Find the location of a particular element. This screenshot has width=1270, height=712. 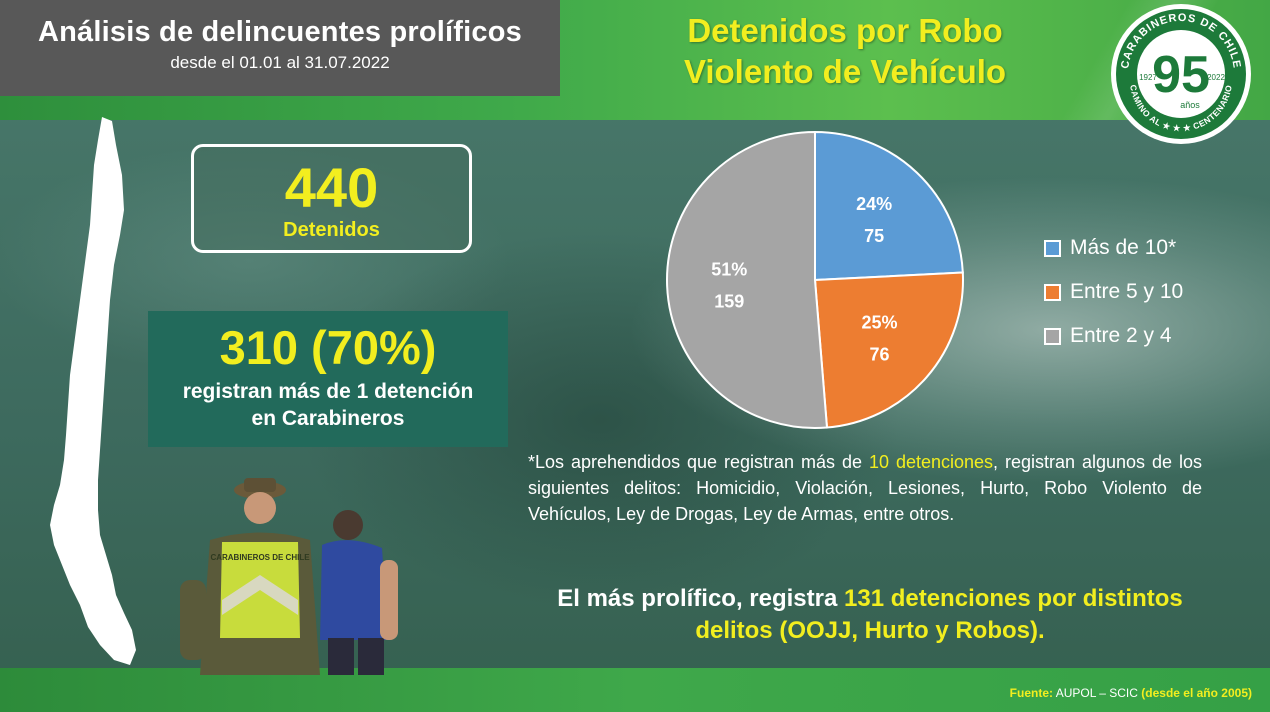

main-title: Detenidos por Robo Violento de Vehículo is located at coordinates (845, 51).